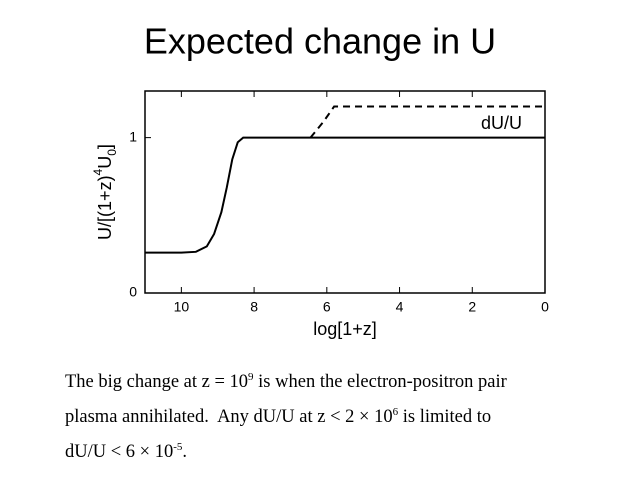 The width and height of the screenshot is (640, 480). Describe the element at coordinates (133, 136) in the screenshot. I see `y-tick-label: 1` at that location.